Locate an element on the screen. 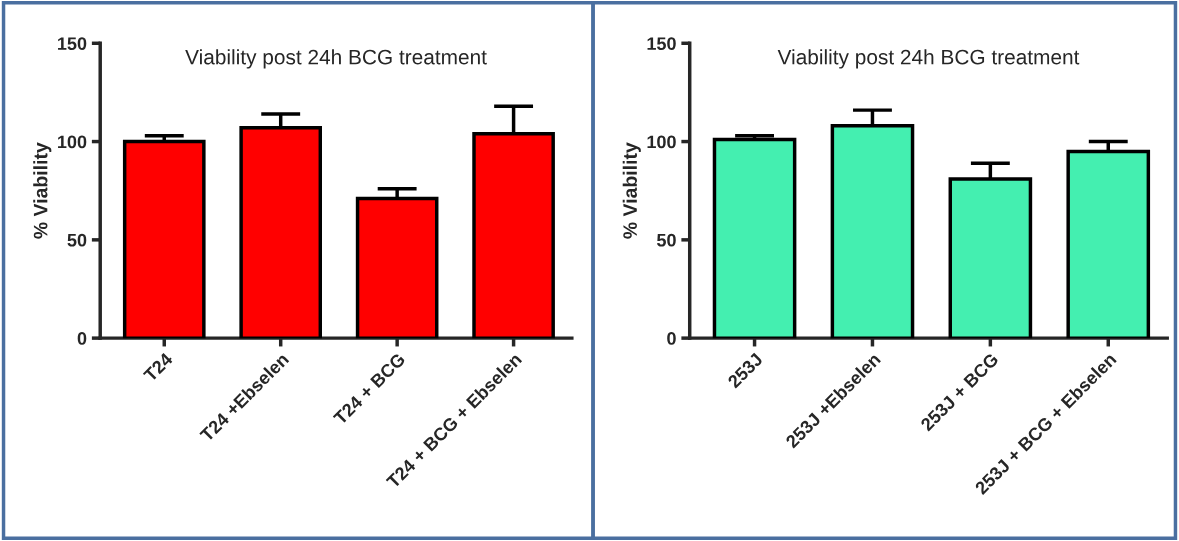 The width and height of the screenshot is (1179, 541). x-tick-label: T24 is located at coordinates (158, 367).